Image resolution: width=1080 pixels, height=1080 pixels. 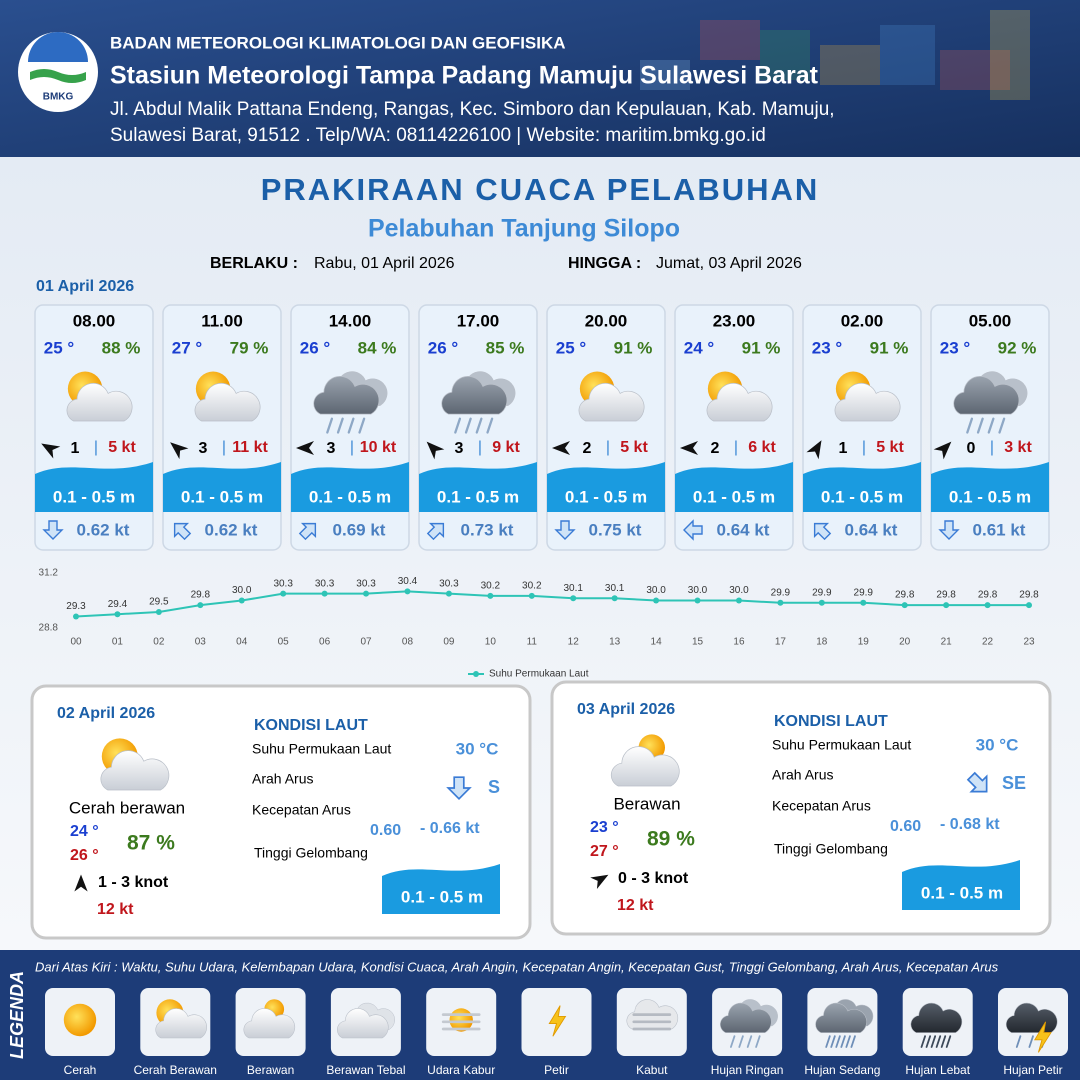 I want to click on wind-force: 3, so click(x=459, y=448).